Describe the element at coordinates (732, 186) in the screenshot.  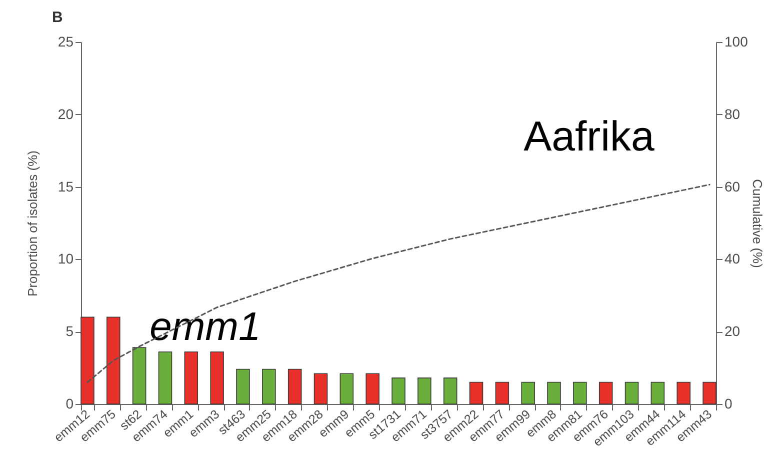
I see `y2-tick-label: 60` at that location.